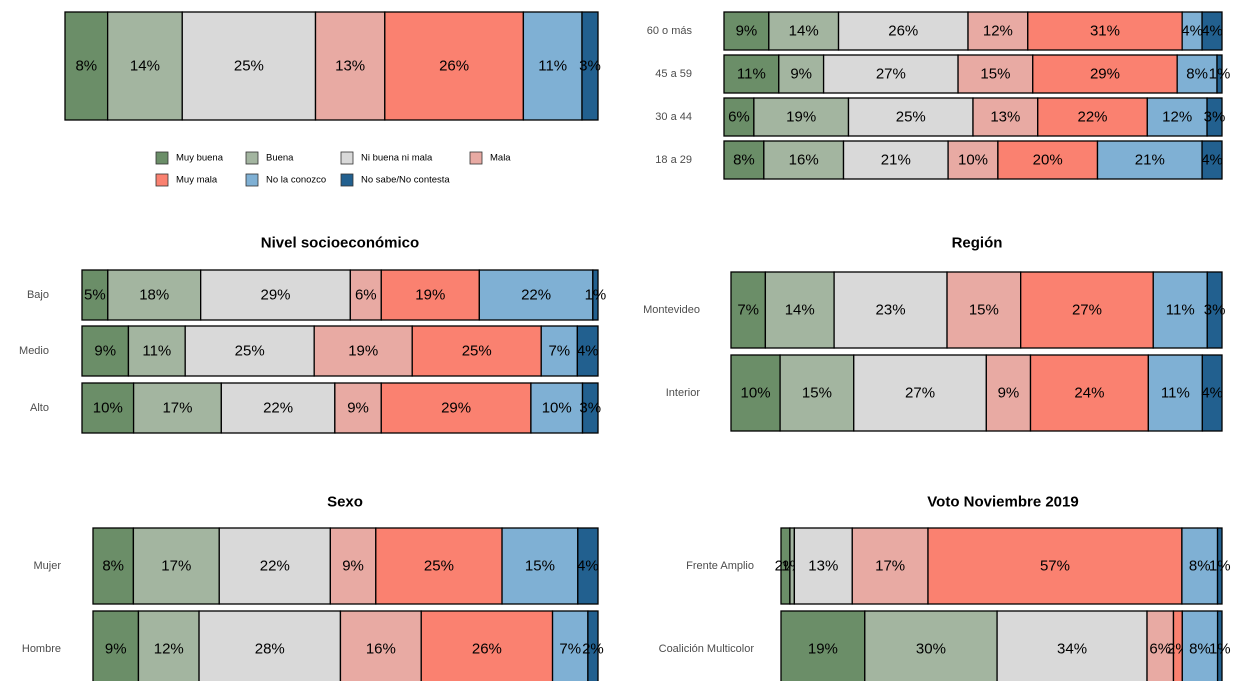 The height and width of the screenshot is (681, 1235). I want to click on bar-row: 18 a 29 8% 16% 21% 10% 20% 21% 4%, so click(939, 160).